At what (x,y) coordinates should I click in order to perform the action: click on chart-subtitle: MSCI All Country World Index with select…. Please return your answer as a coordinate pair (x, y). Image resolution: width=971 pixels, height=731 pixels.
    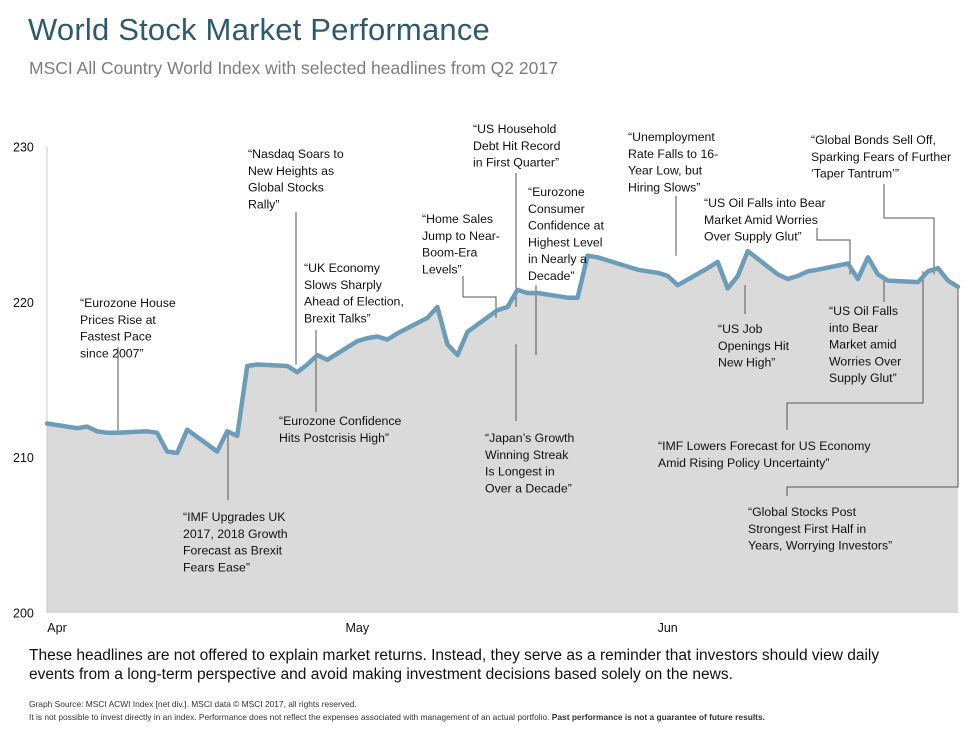
    Looking at the image, I should click on (293, 68).